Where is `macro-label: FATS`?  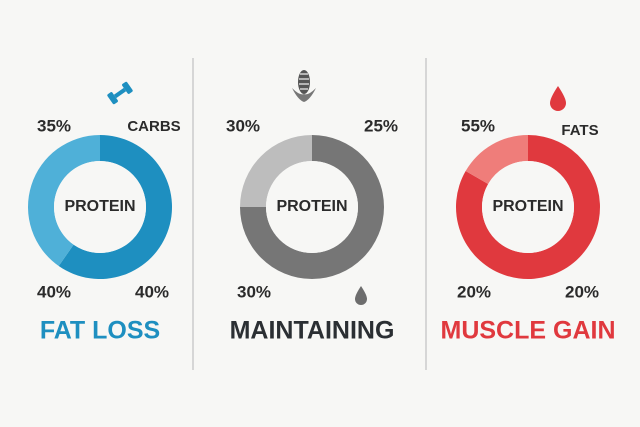 macro-label: FATS is located at coordinates (579, 130).